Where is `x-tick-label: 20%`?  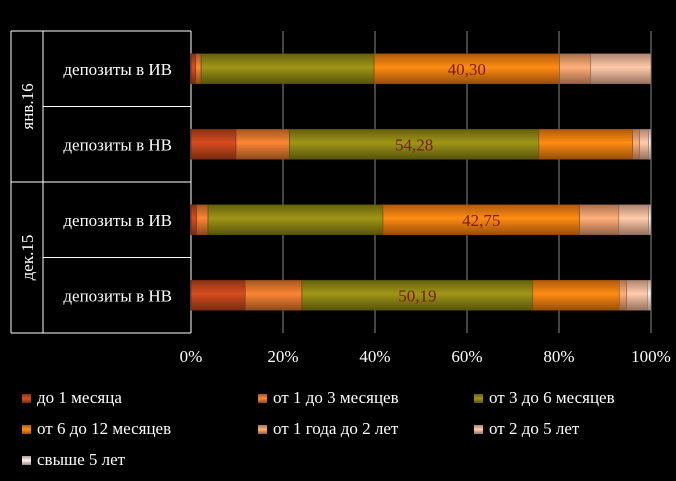 x-tick-label: 20% is located at coordinates (282, 356).